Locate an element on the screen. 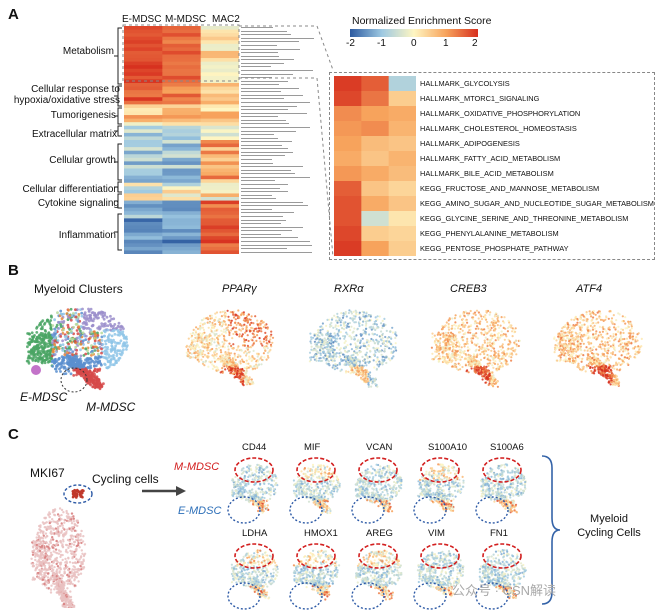 The width and height of the screenshot is (661, 614). zoom-row-label: HALLMARK_MTORC1_SIGNALING is located at coordinates (480, 98).